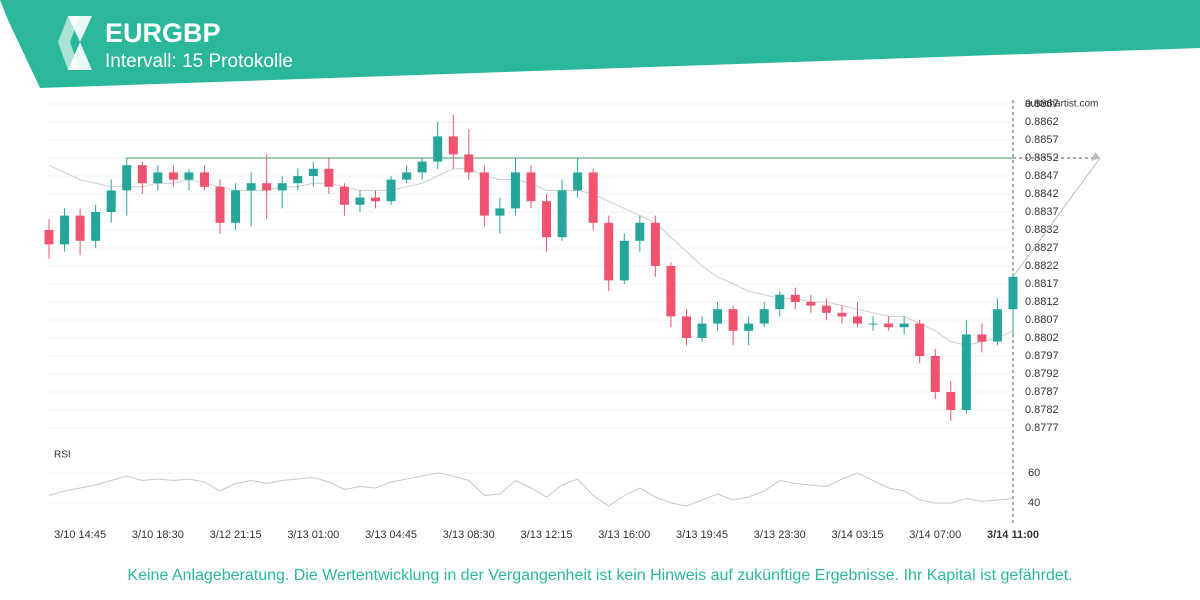 The image size is (1200, 600). Describe the element at coordinates (1042, 176) in the screenshot. I see `y-tick-label: 0.8847` at that location.